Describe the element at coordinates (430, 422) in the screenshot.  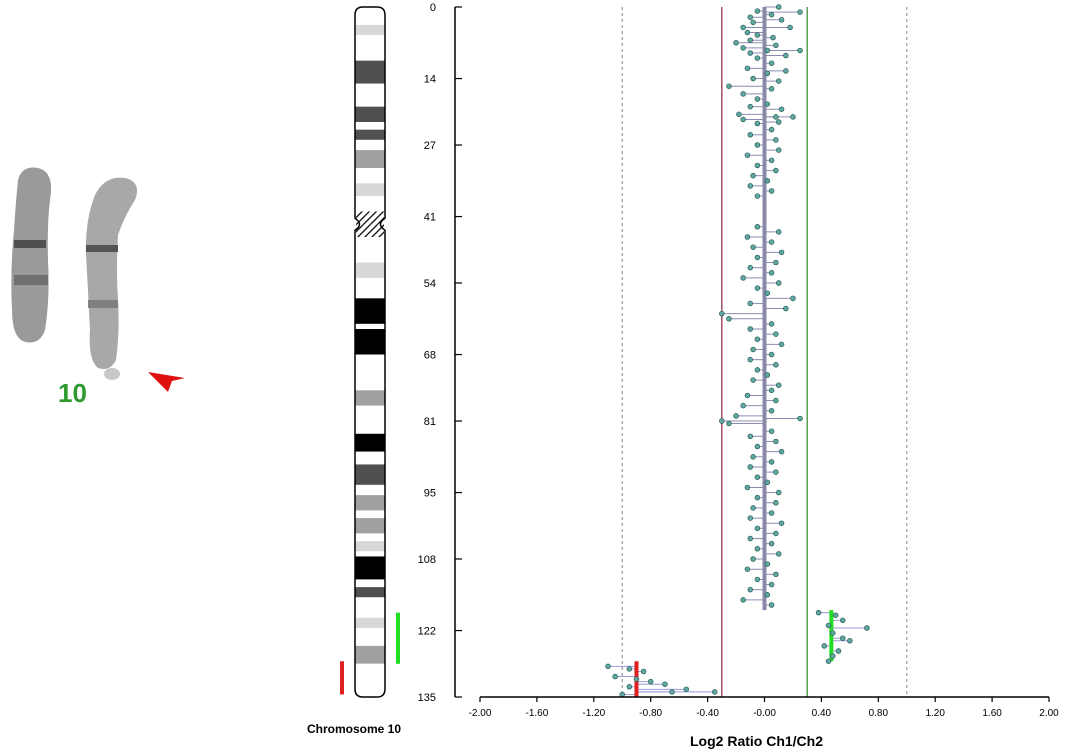
I see `y-tick-label: 81` at that location.